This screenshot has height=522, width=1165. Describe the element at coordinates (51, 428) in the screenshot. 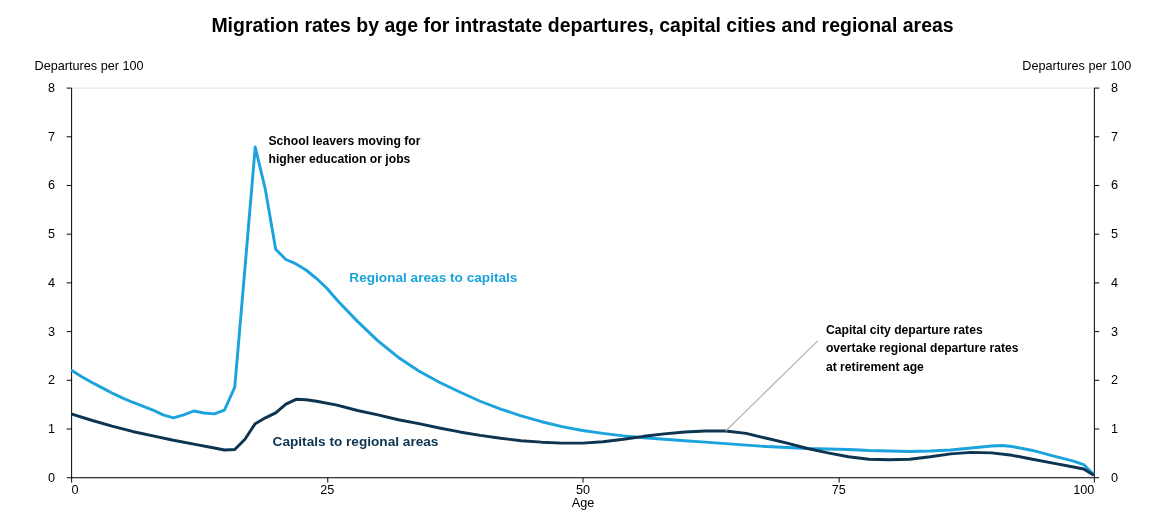

I see `y-tick-label: 1` at that location.